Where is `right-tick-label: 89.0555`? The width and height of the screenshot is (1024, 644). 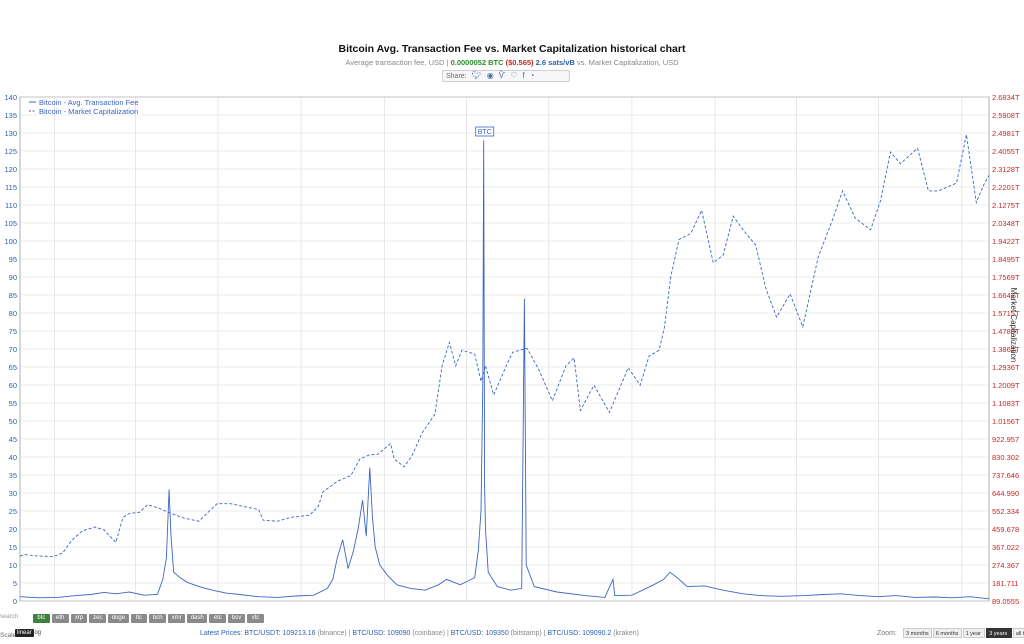
right-tick-label: 89.0555 is located at coordinates (1005, 601).